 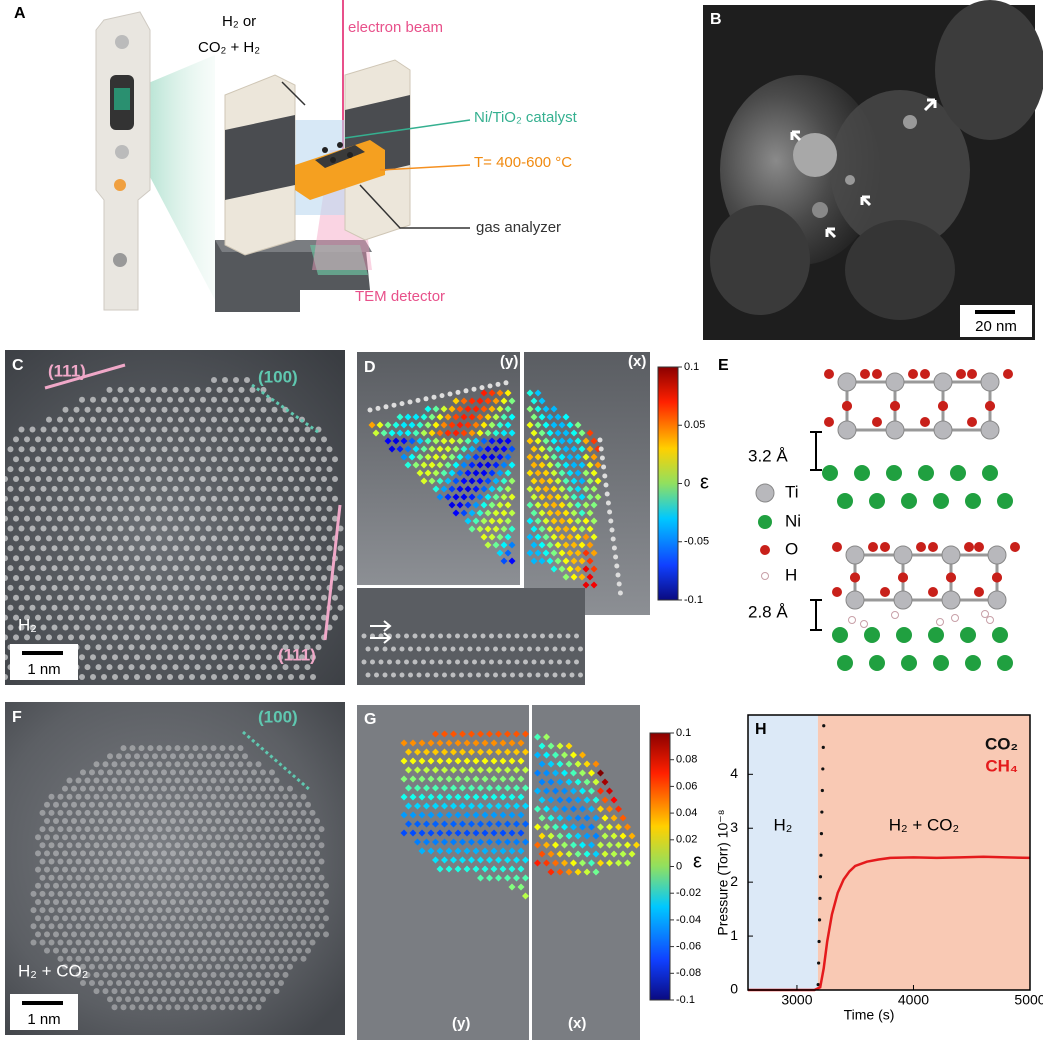 I want to click on h-atom, so click(x=985, y=614).